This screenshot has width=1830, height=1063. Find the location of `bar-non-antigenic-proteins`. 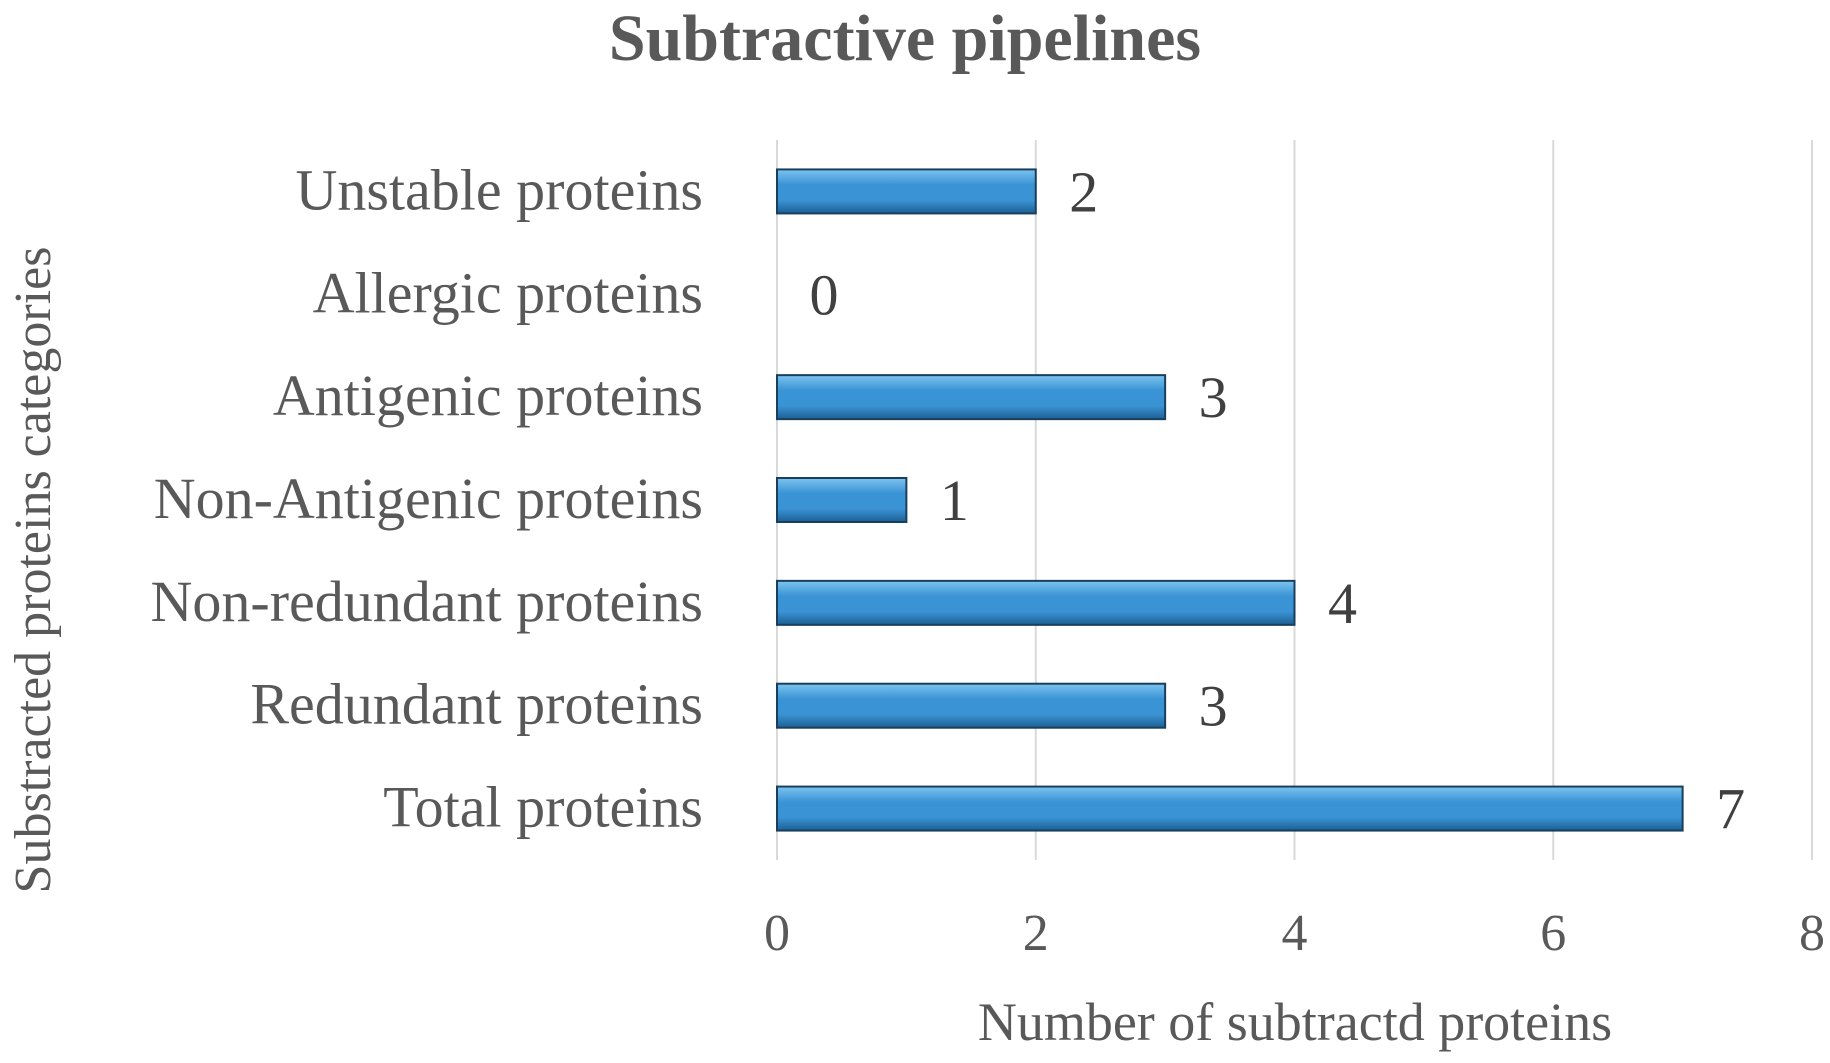

bar-non-antigenic-proteins is located at coordinates (842, 500).